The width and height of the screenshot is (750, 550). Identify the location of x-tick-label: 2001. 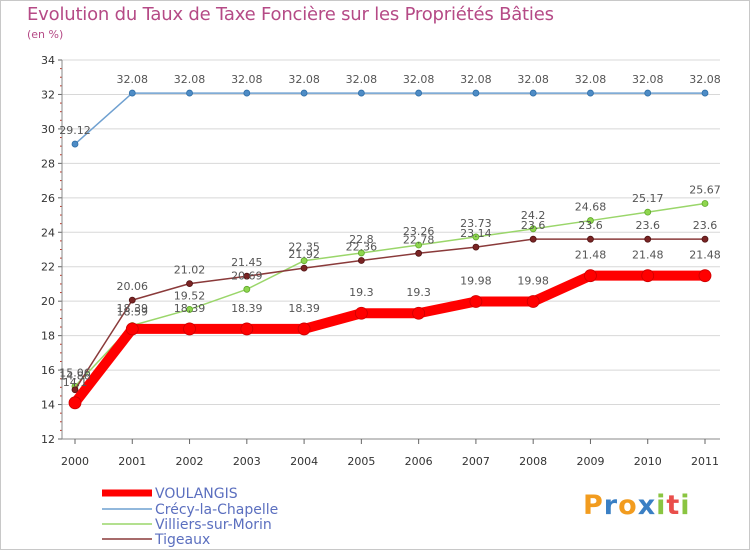
(132, 461).